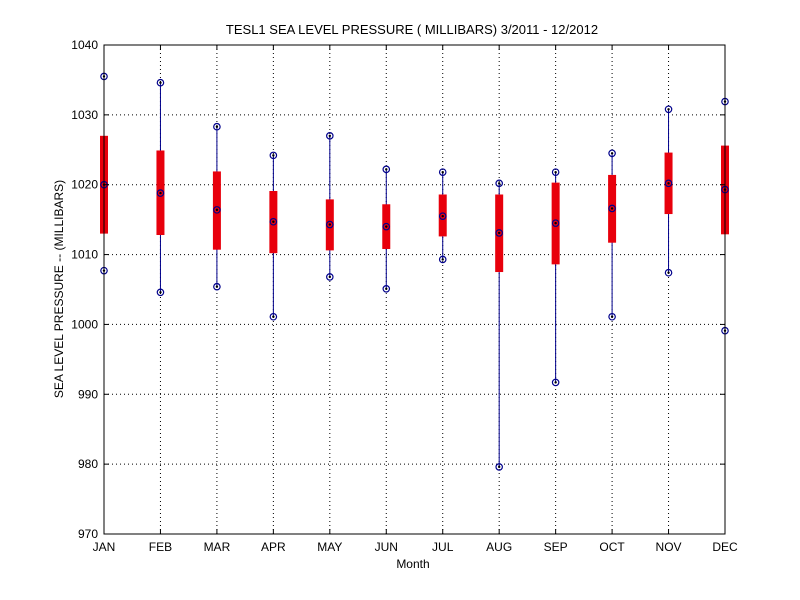 The height and width of the screenshot is (600, 800). Describe the element at coordinates (88, 394) in the screenshot. I see `y-tick-label: 990` at that location.